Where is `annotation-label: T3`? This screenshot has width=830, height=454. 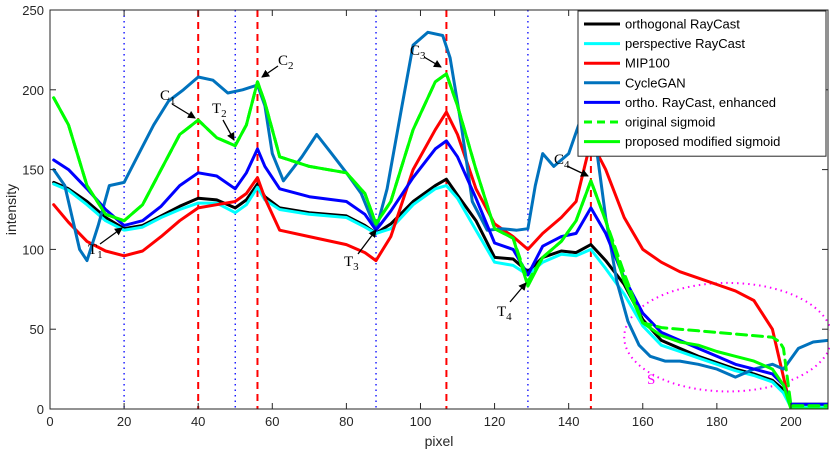
annotation-label: T3 is located at coordinates (351, 263).